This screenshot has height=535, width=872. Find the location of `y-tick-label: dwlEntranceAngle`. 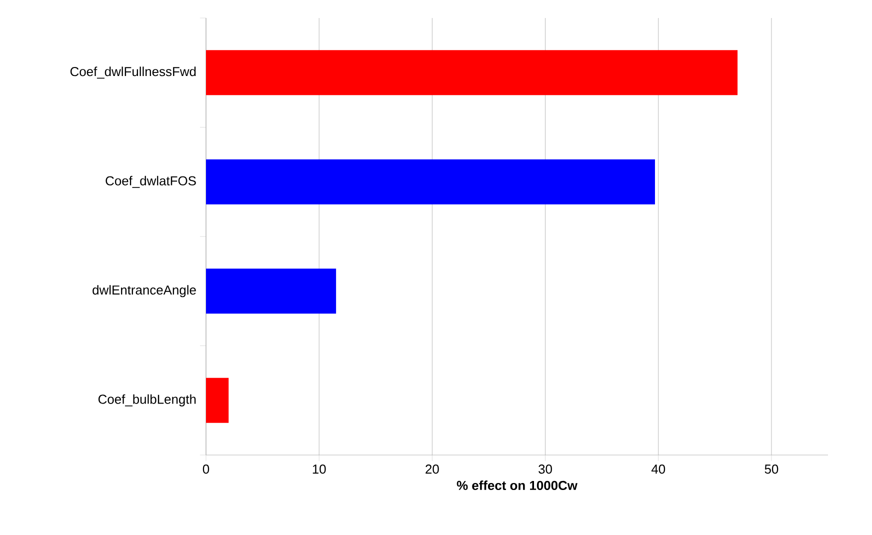

y-tick-label: dwlEntranceAngle is located at coordinates (144, 291).